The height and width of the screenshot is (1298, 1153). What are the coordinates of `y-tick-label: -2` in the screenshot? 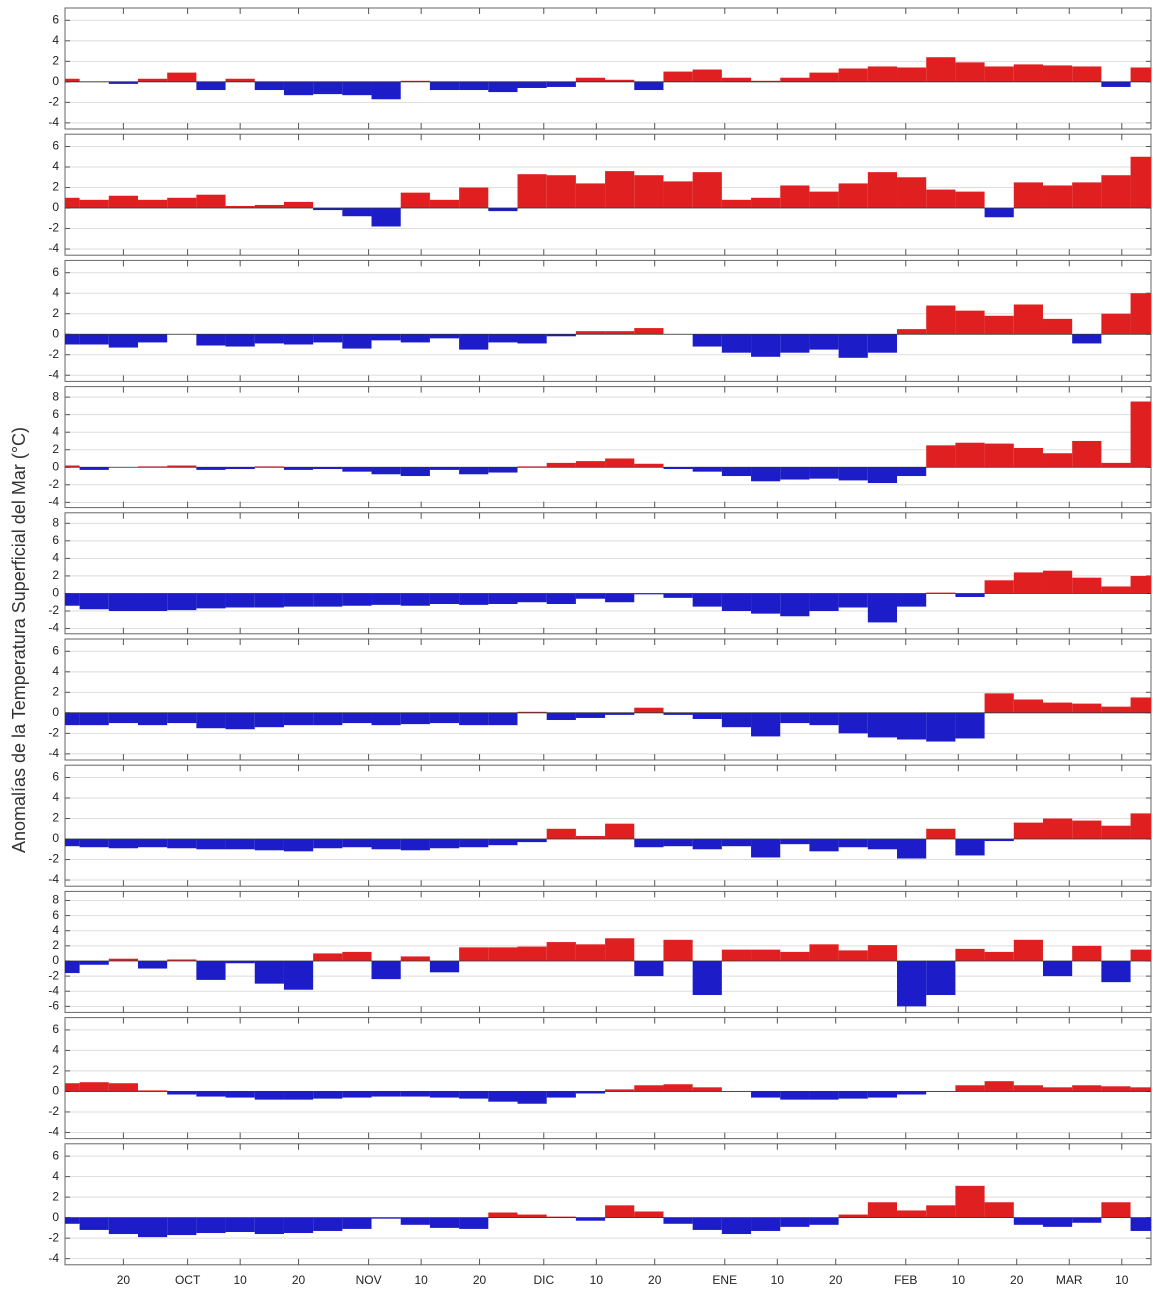 It's located at (53, 228).